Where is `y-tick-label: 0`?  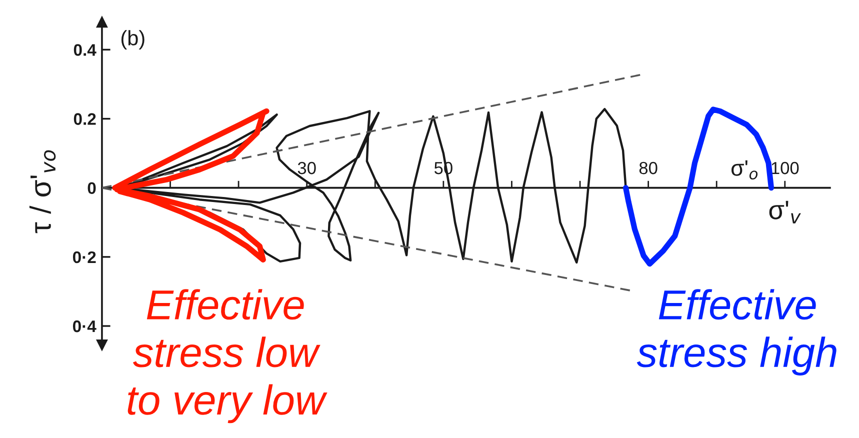 y-tick-label: 0 is located at coordinates (92, 188).